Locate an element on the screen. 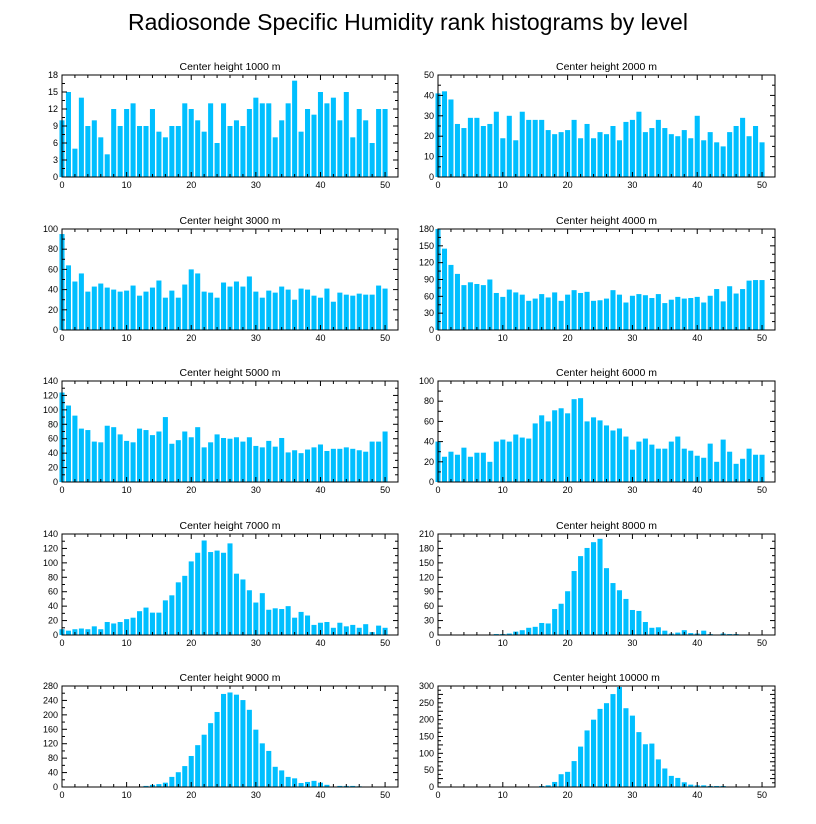 The width and height of the screenshot is (816, 824). y-tick-label: 60 is located at coordinates (53, 592).